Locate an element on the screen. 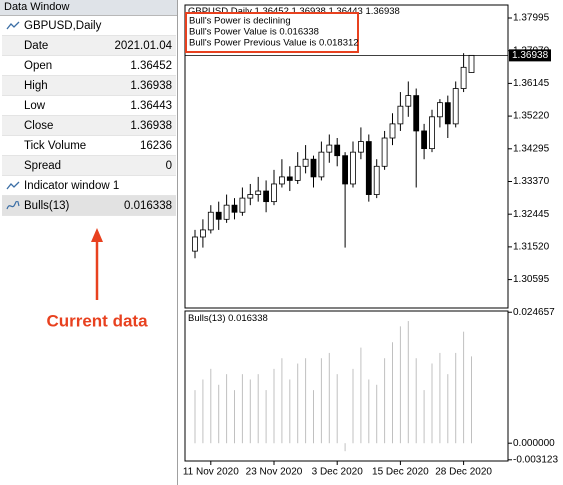 The height and width of the screenshot is (485, 563). data-row: Tick Volume 16236 is located at coordinates (89, 146).